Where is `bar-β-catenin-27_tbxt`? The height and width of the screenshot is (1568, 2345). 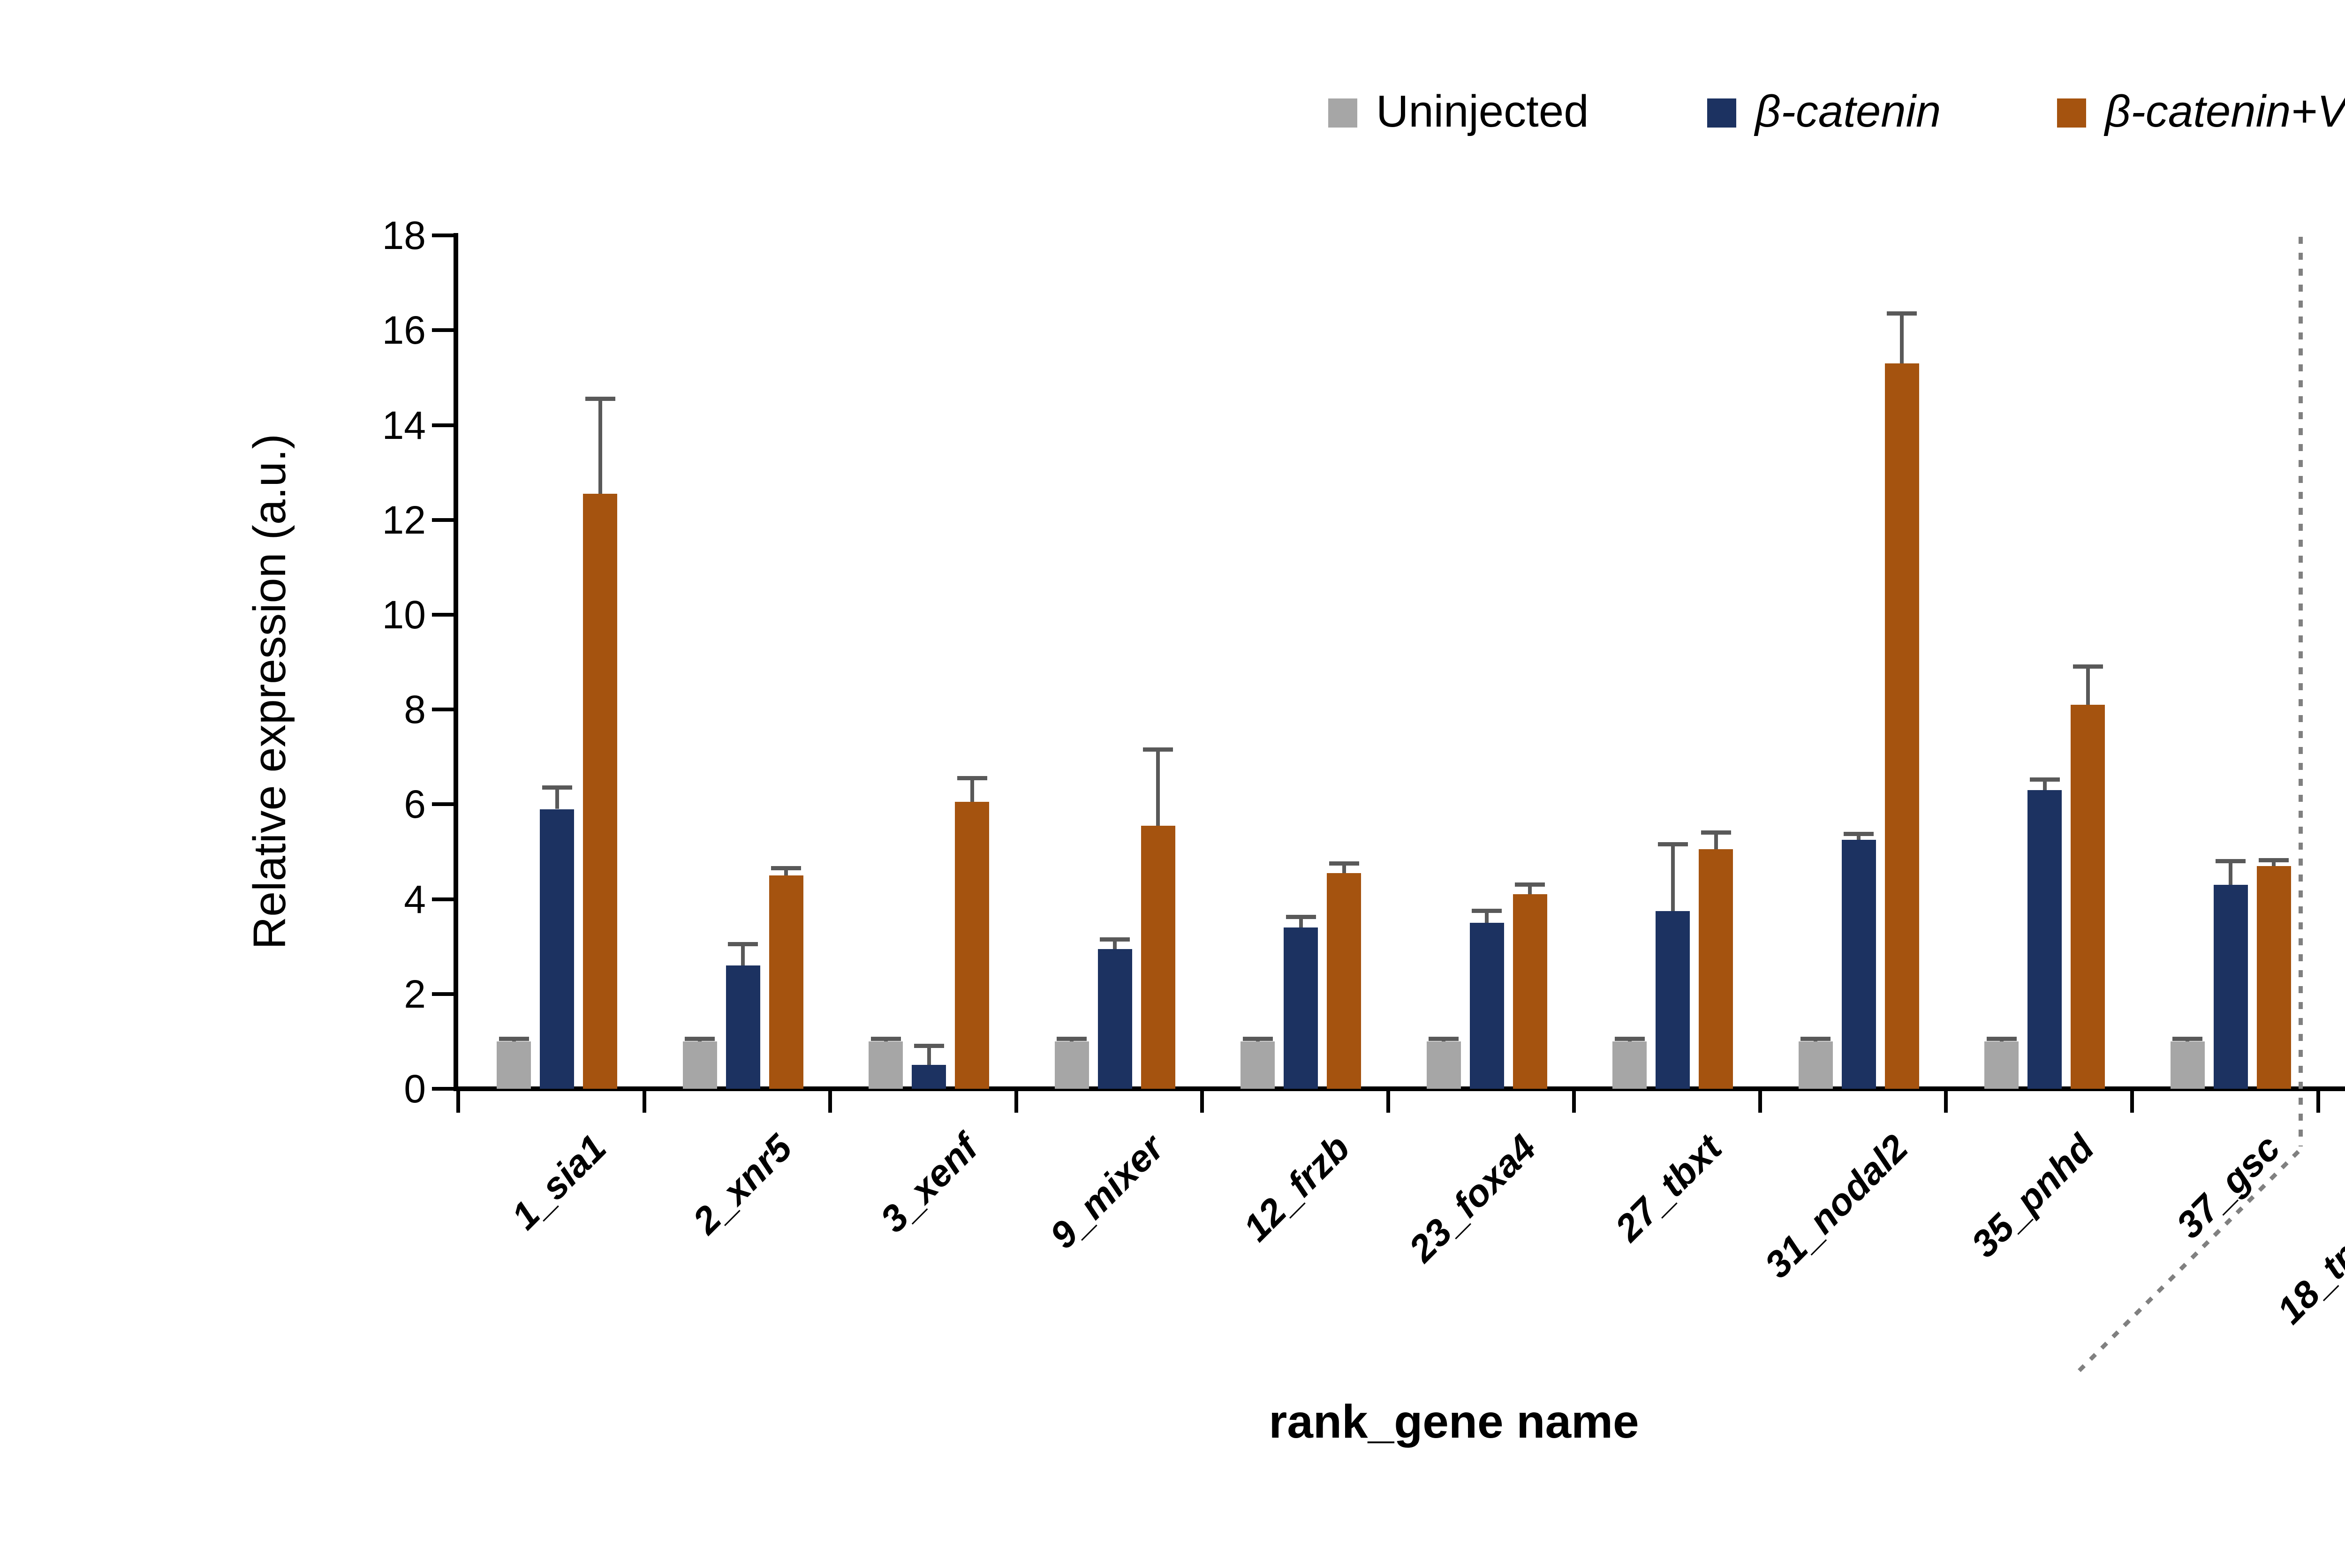
bar-β-catenin-27_tbxt is located at coordinates (1673, 1000).